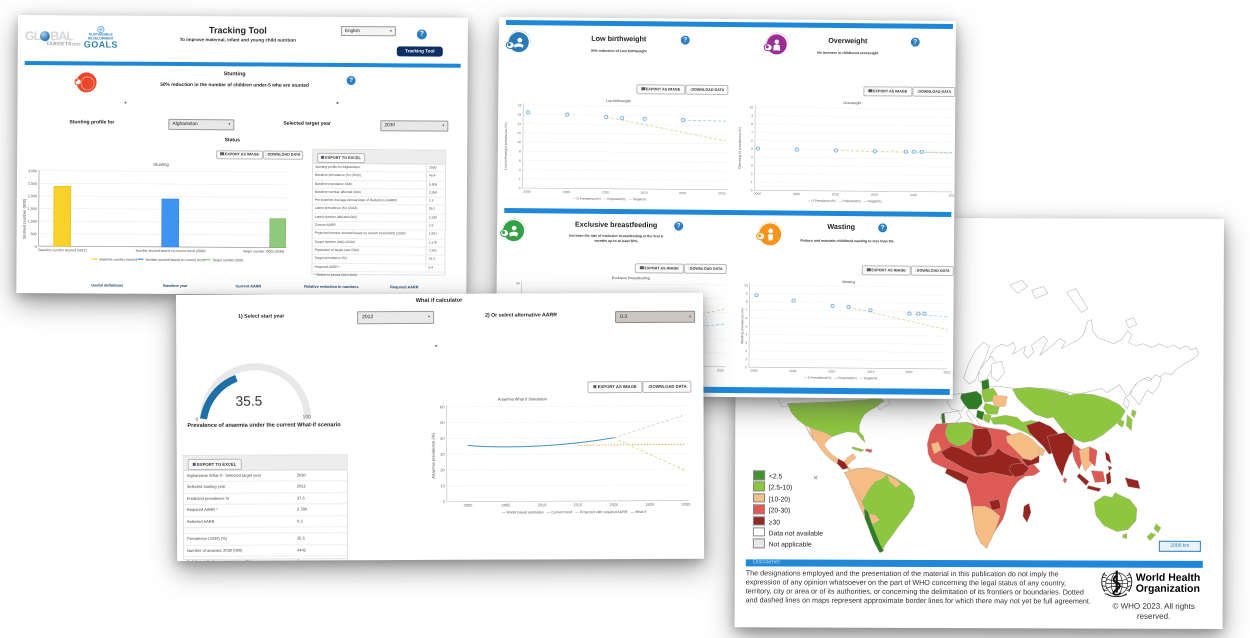  Describe the element at coordinates (227, 260) in the screenshot. I see `svg-text: Target number (000)` at that location.